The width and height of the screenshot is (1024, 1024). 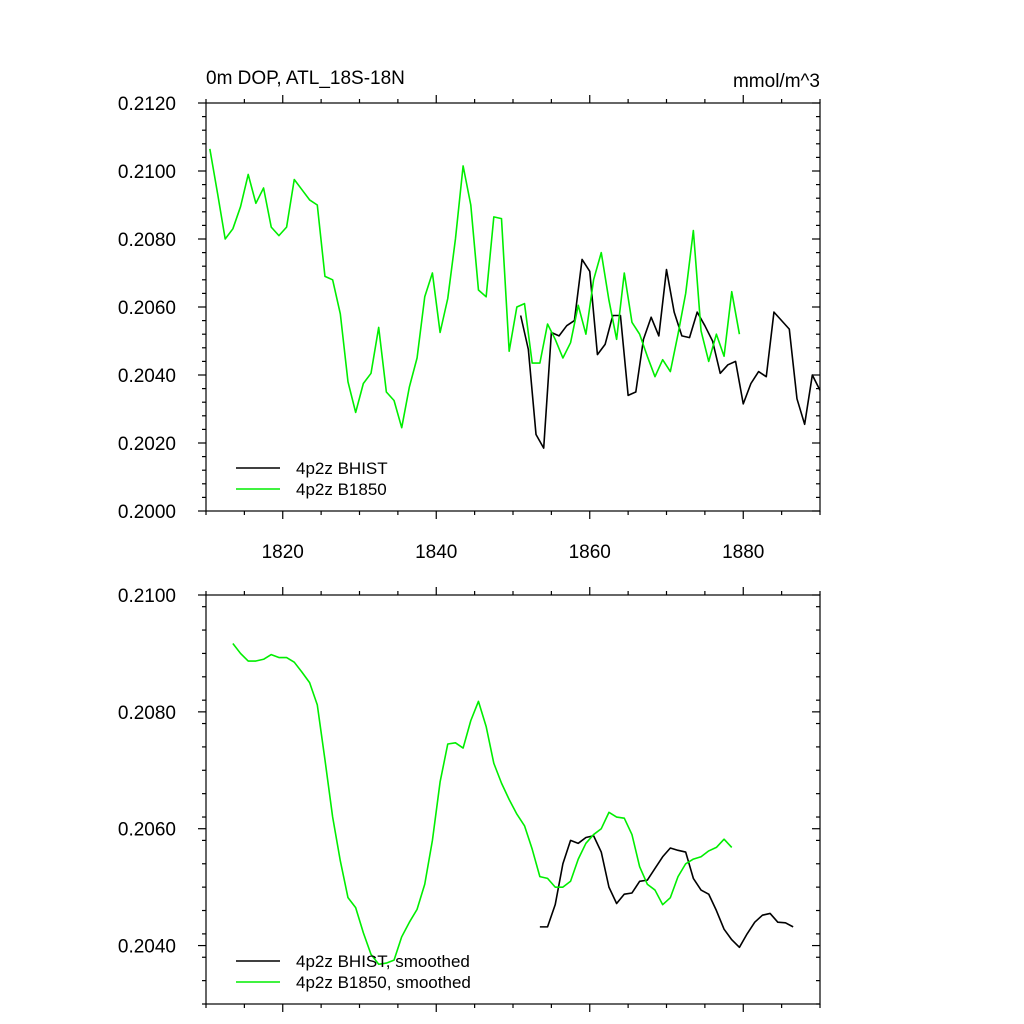 What do you see at coordinates (590, 552) in the screenshot?
I see `top-x-tick-label: 1860` at bounding box center [590, 552].